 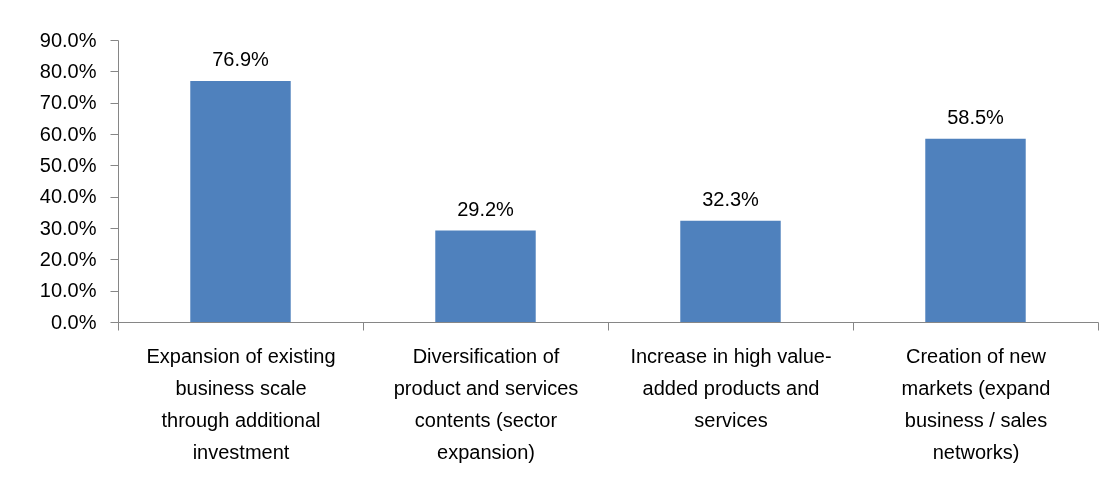 I want to click on y-tick-label: 70.0%, so click(x=68, y=102).